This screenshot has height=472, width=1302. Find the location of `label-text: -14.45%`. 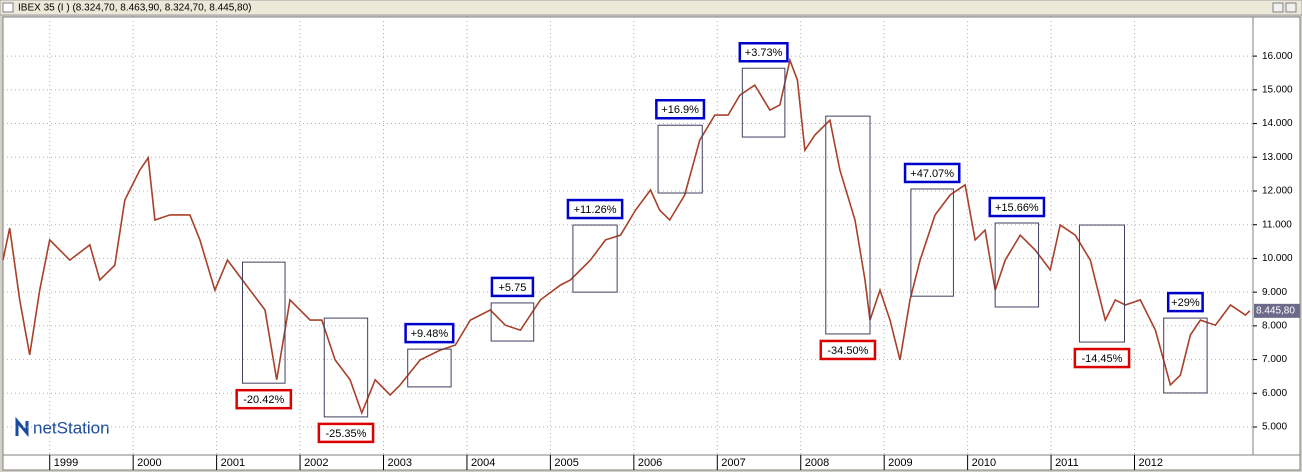

label-text: -14.45% is located at coordinates (1101, 359).